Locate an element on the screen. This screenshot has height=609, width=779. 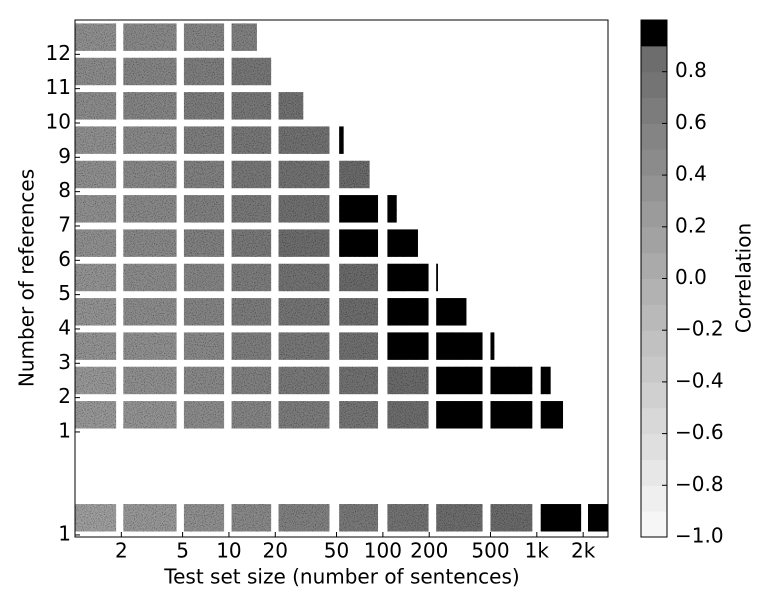
x-tick-label: 2 is located at coordinates (121, 551).